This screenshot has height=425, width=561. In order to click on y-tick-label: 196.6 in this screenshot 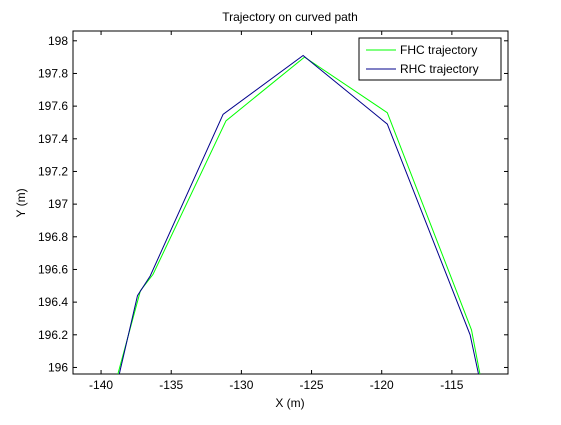, I will do `click(53, 269)`.